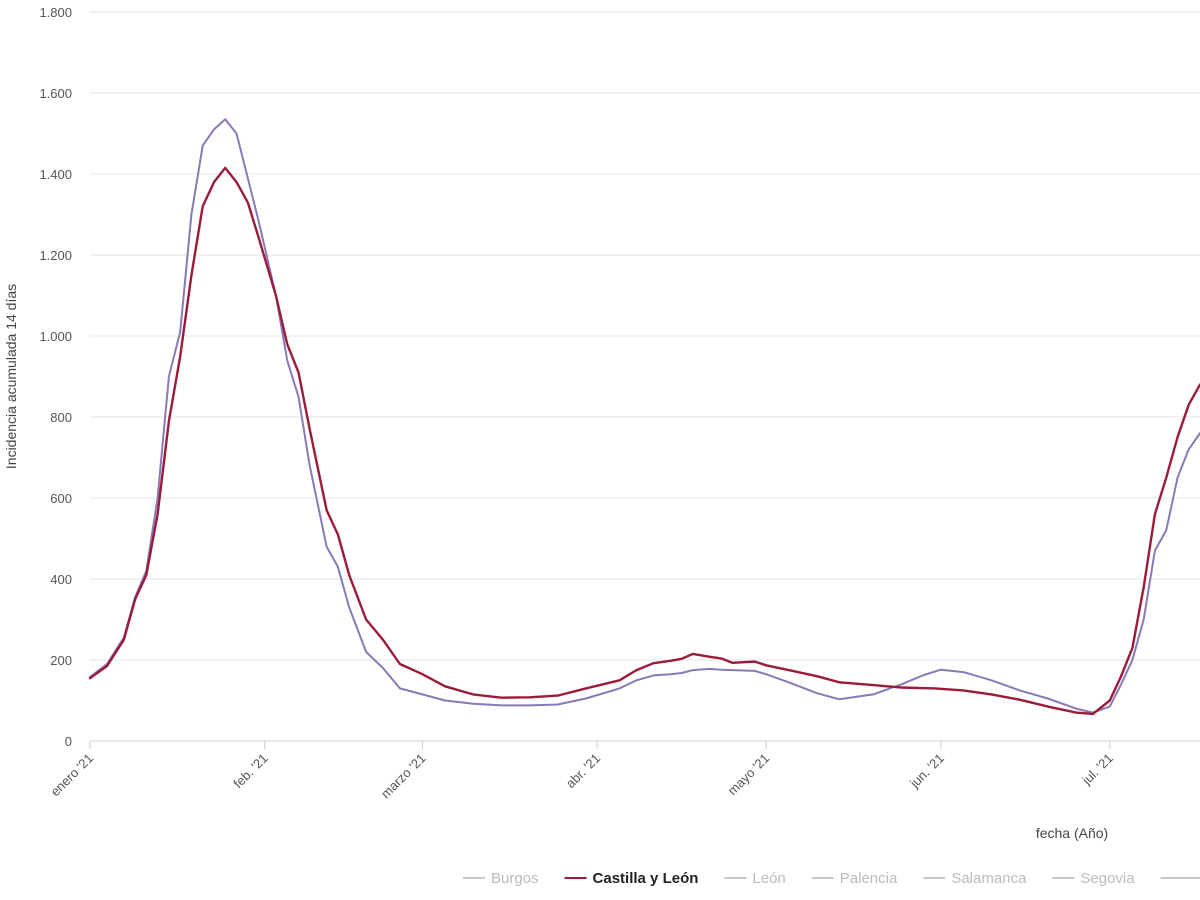 The width and height of the screenshot is (1200, 900). I want to click on x-tick-label: abr. '21, so click(583, 771).